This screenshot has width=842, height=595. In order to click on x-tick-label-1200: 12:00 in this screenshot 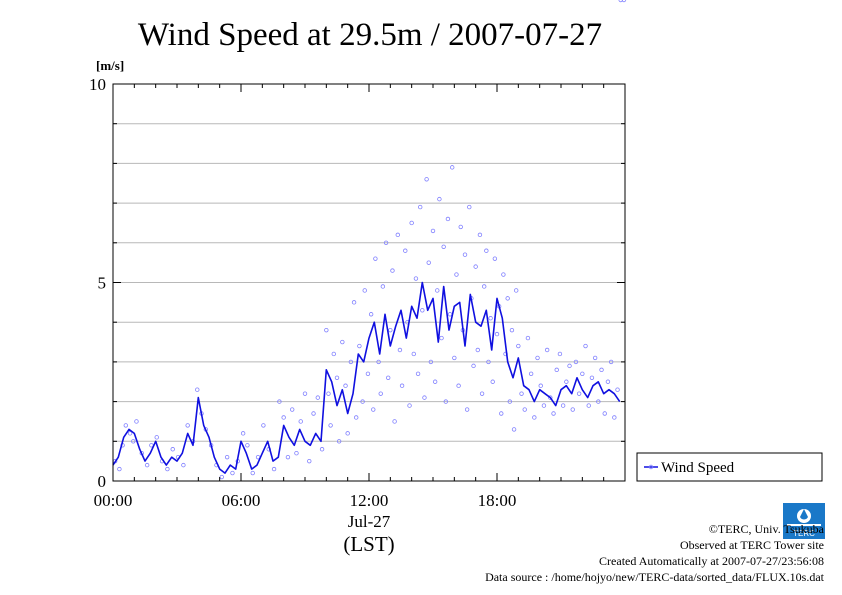, I will do `click(369, 500)`.